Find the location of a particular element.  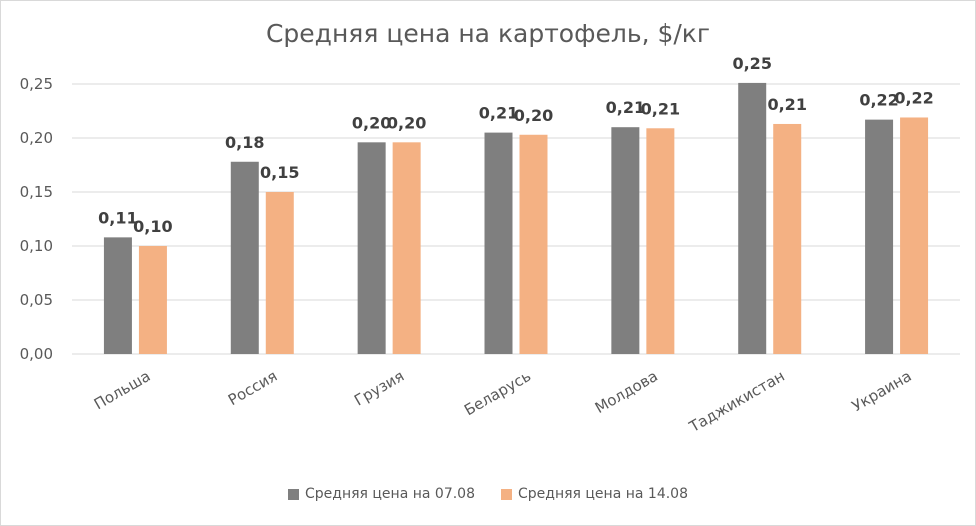

category-label: Молдова is located at coordinates (626, 392).